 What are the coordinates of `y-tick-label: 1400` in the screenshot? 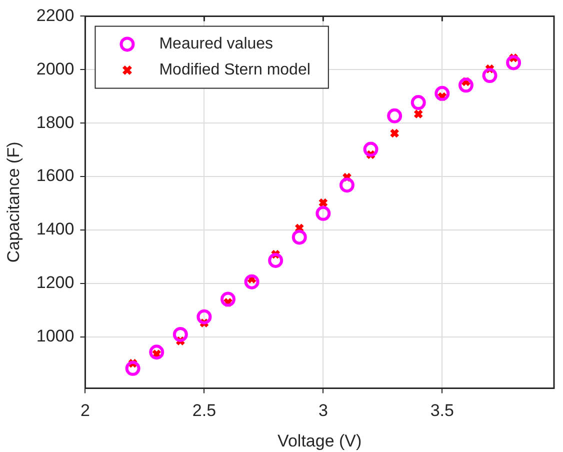 It's located at (55, 229).